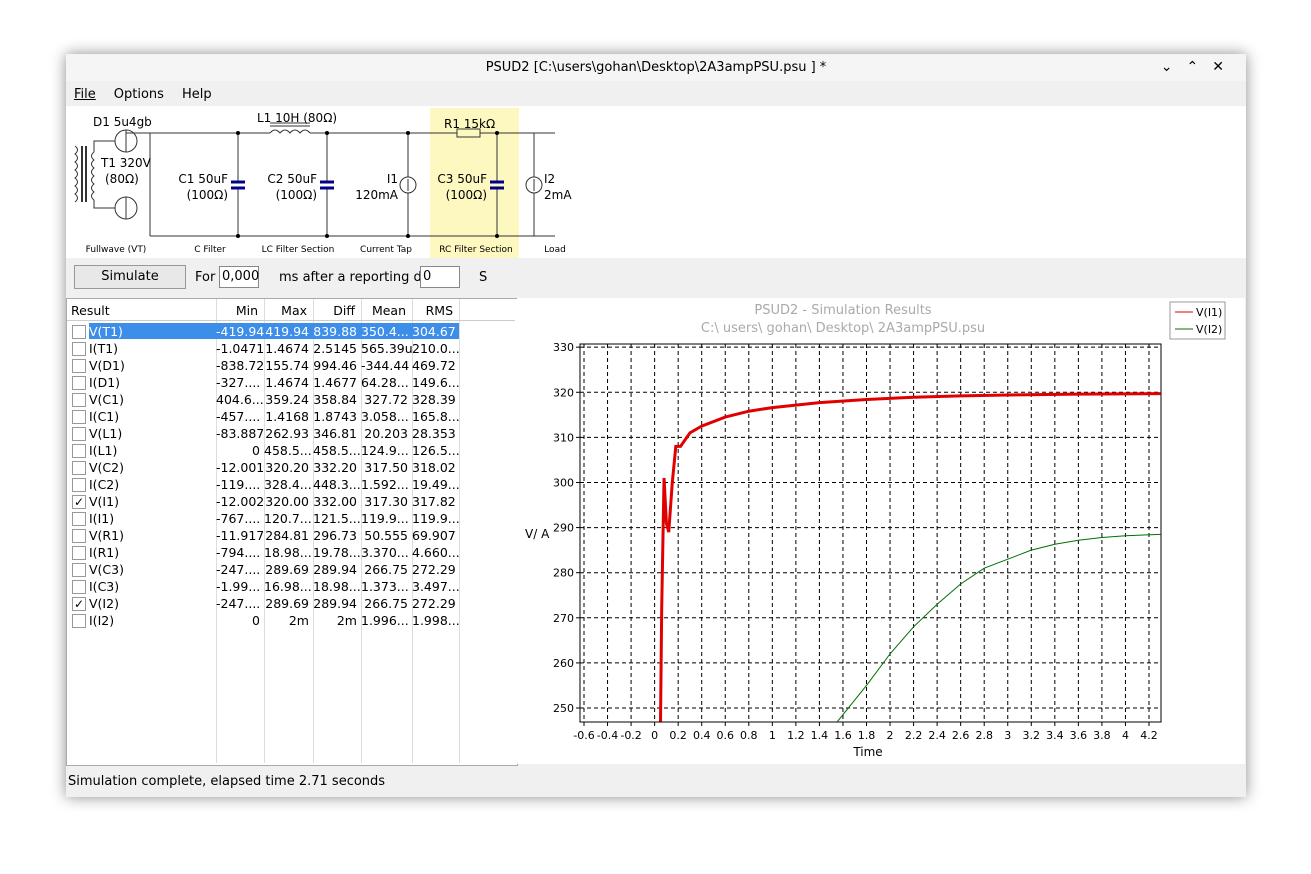 The image size is (1311, 874). Describe the element at coordinates (563, 663) in the screenshot. I see `y-tick-label: 260` at that location.